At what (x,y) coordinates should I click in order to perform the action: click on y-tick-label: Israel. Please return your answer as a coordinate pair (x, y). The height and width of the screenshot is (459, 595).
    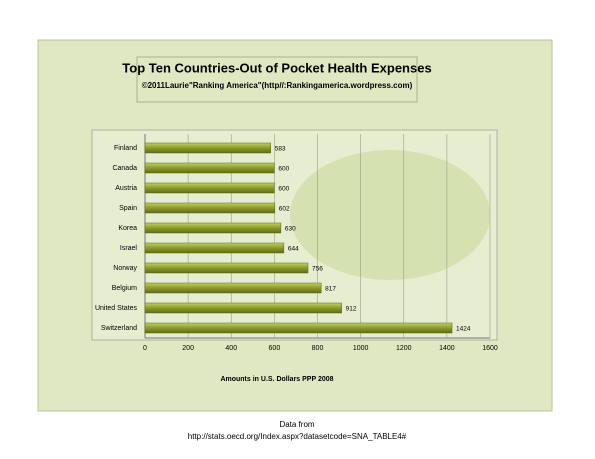
    Looking at the image, I should click on (129, 248).